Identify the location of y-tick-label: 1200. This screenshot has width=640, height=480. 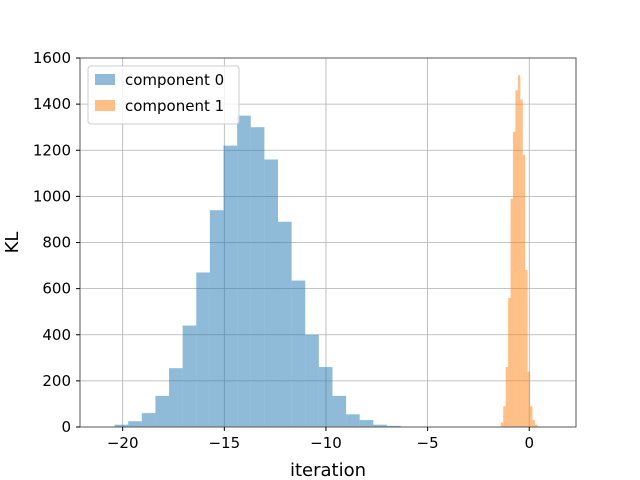
(52, 150).